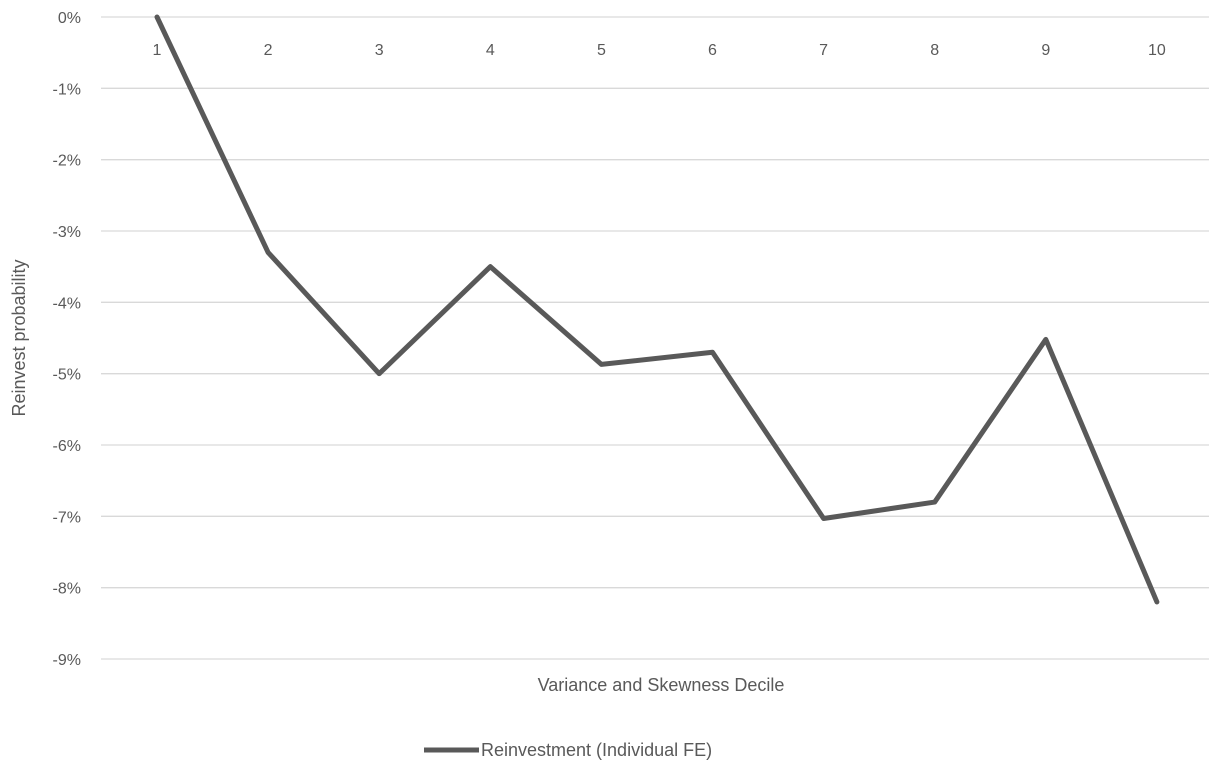 Image resolution: width=1209 pixels, height=768 pixels. Describe the element at coordinates (596, 750) in the screenshot. I see `legend-label: Reinvestment (Individual FE)` at that location.